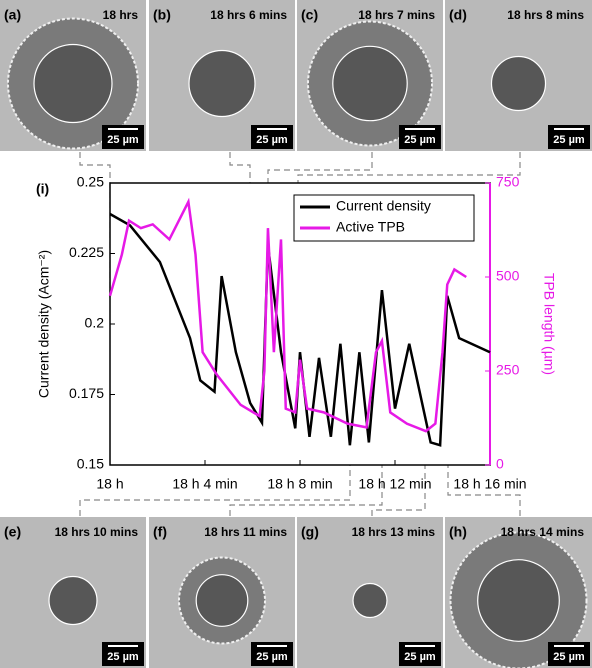 This screenshot has height=668, width=592. Describe the element at coordinates (458, 15) in the screenshot. I see `panel-label: (d)` at that location.